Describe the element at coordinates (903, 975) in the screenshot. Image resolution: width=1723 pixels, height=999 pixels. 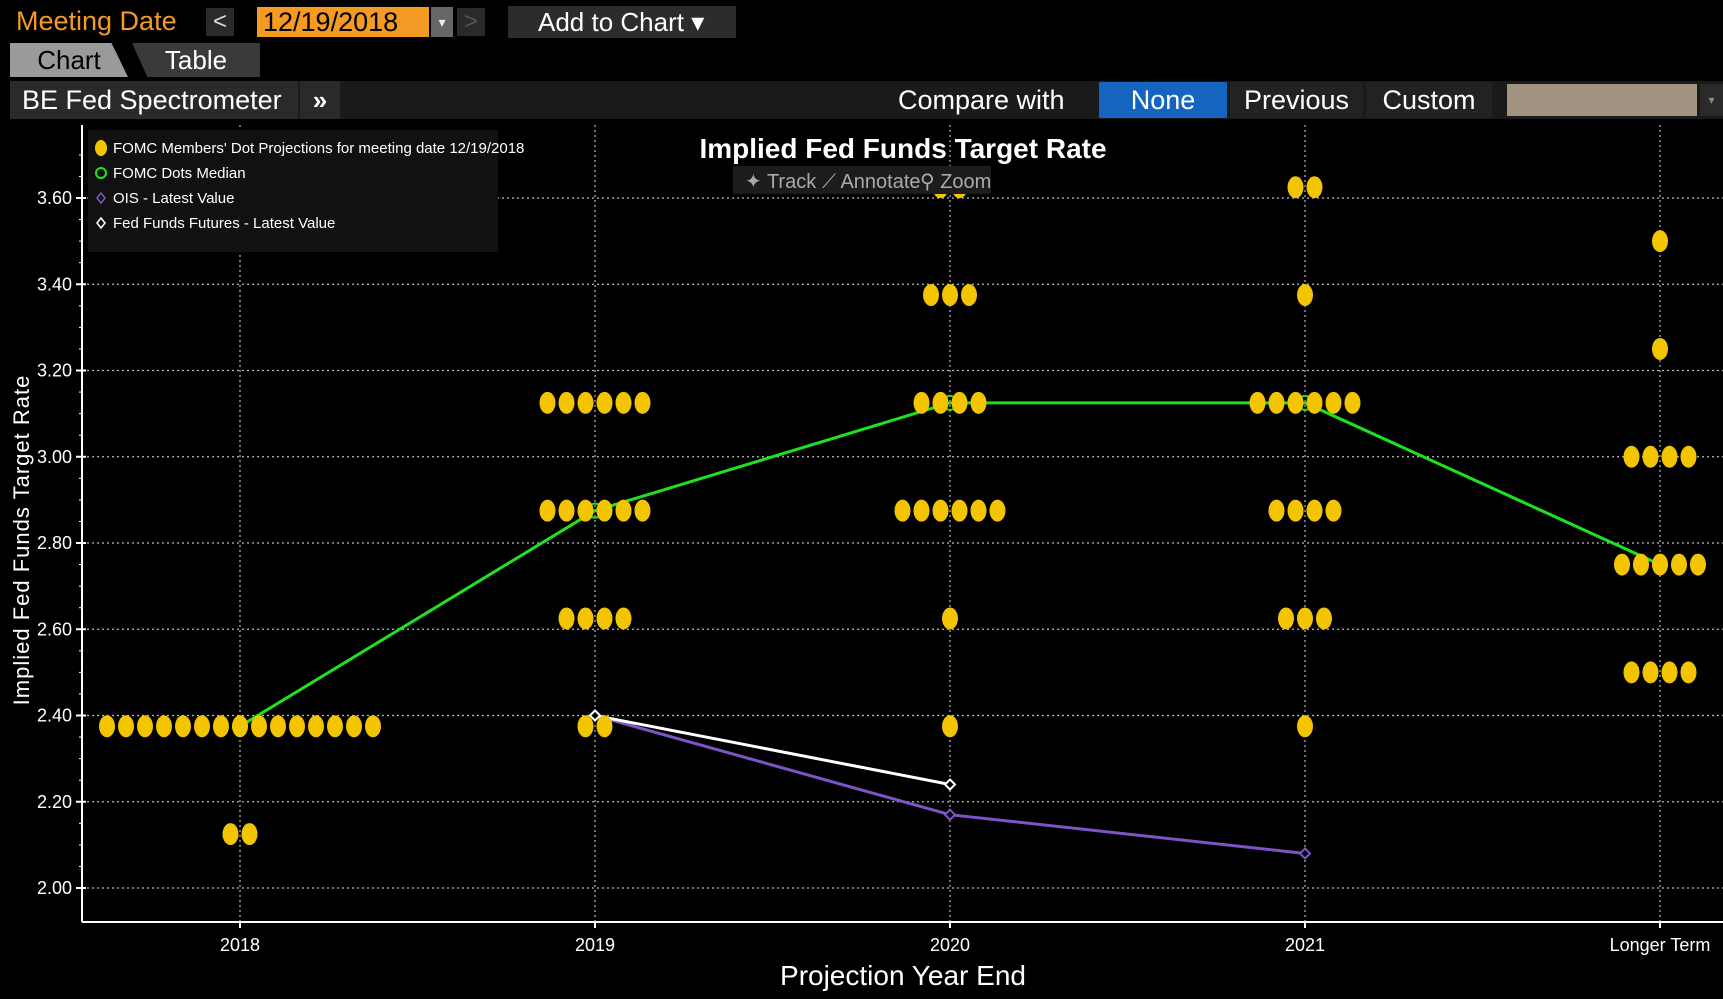
I see `x-axis-label: Projection Year End` at that location.